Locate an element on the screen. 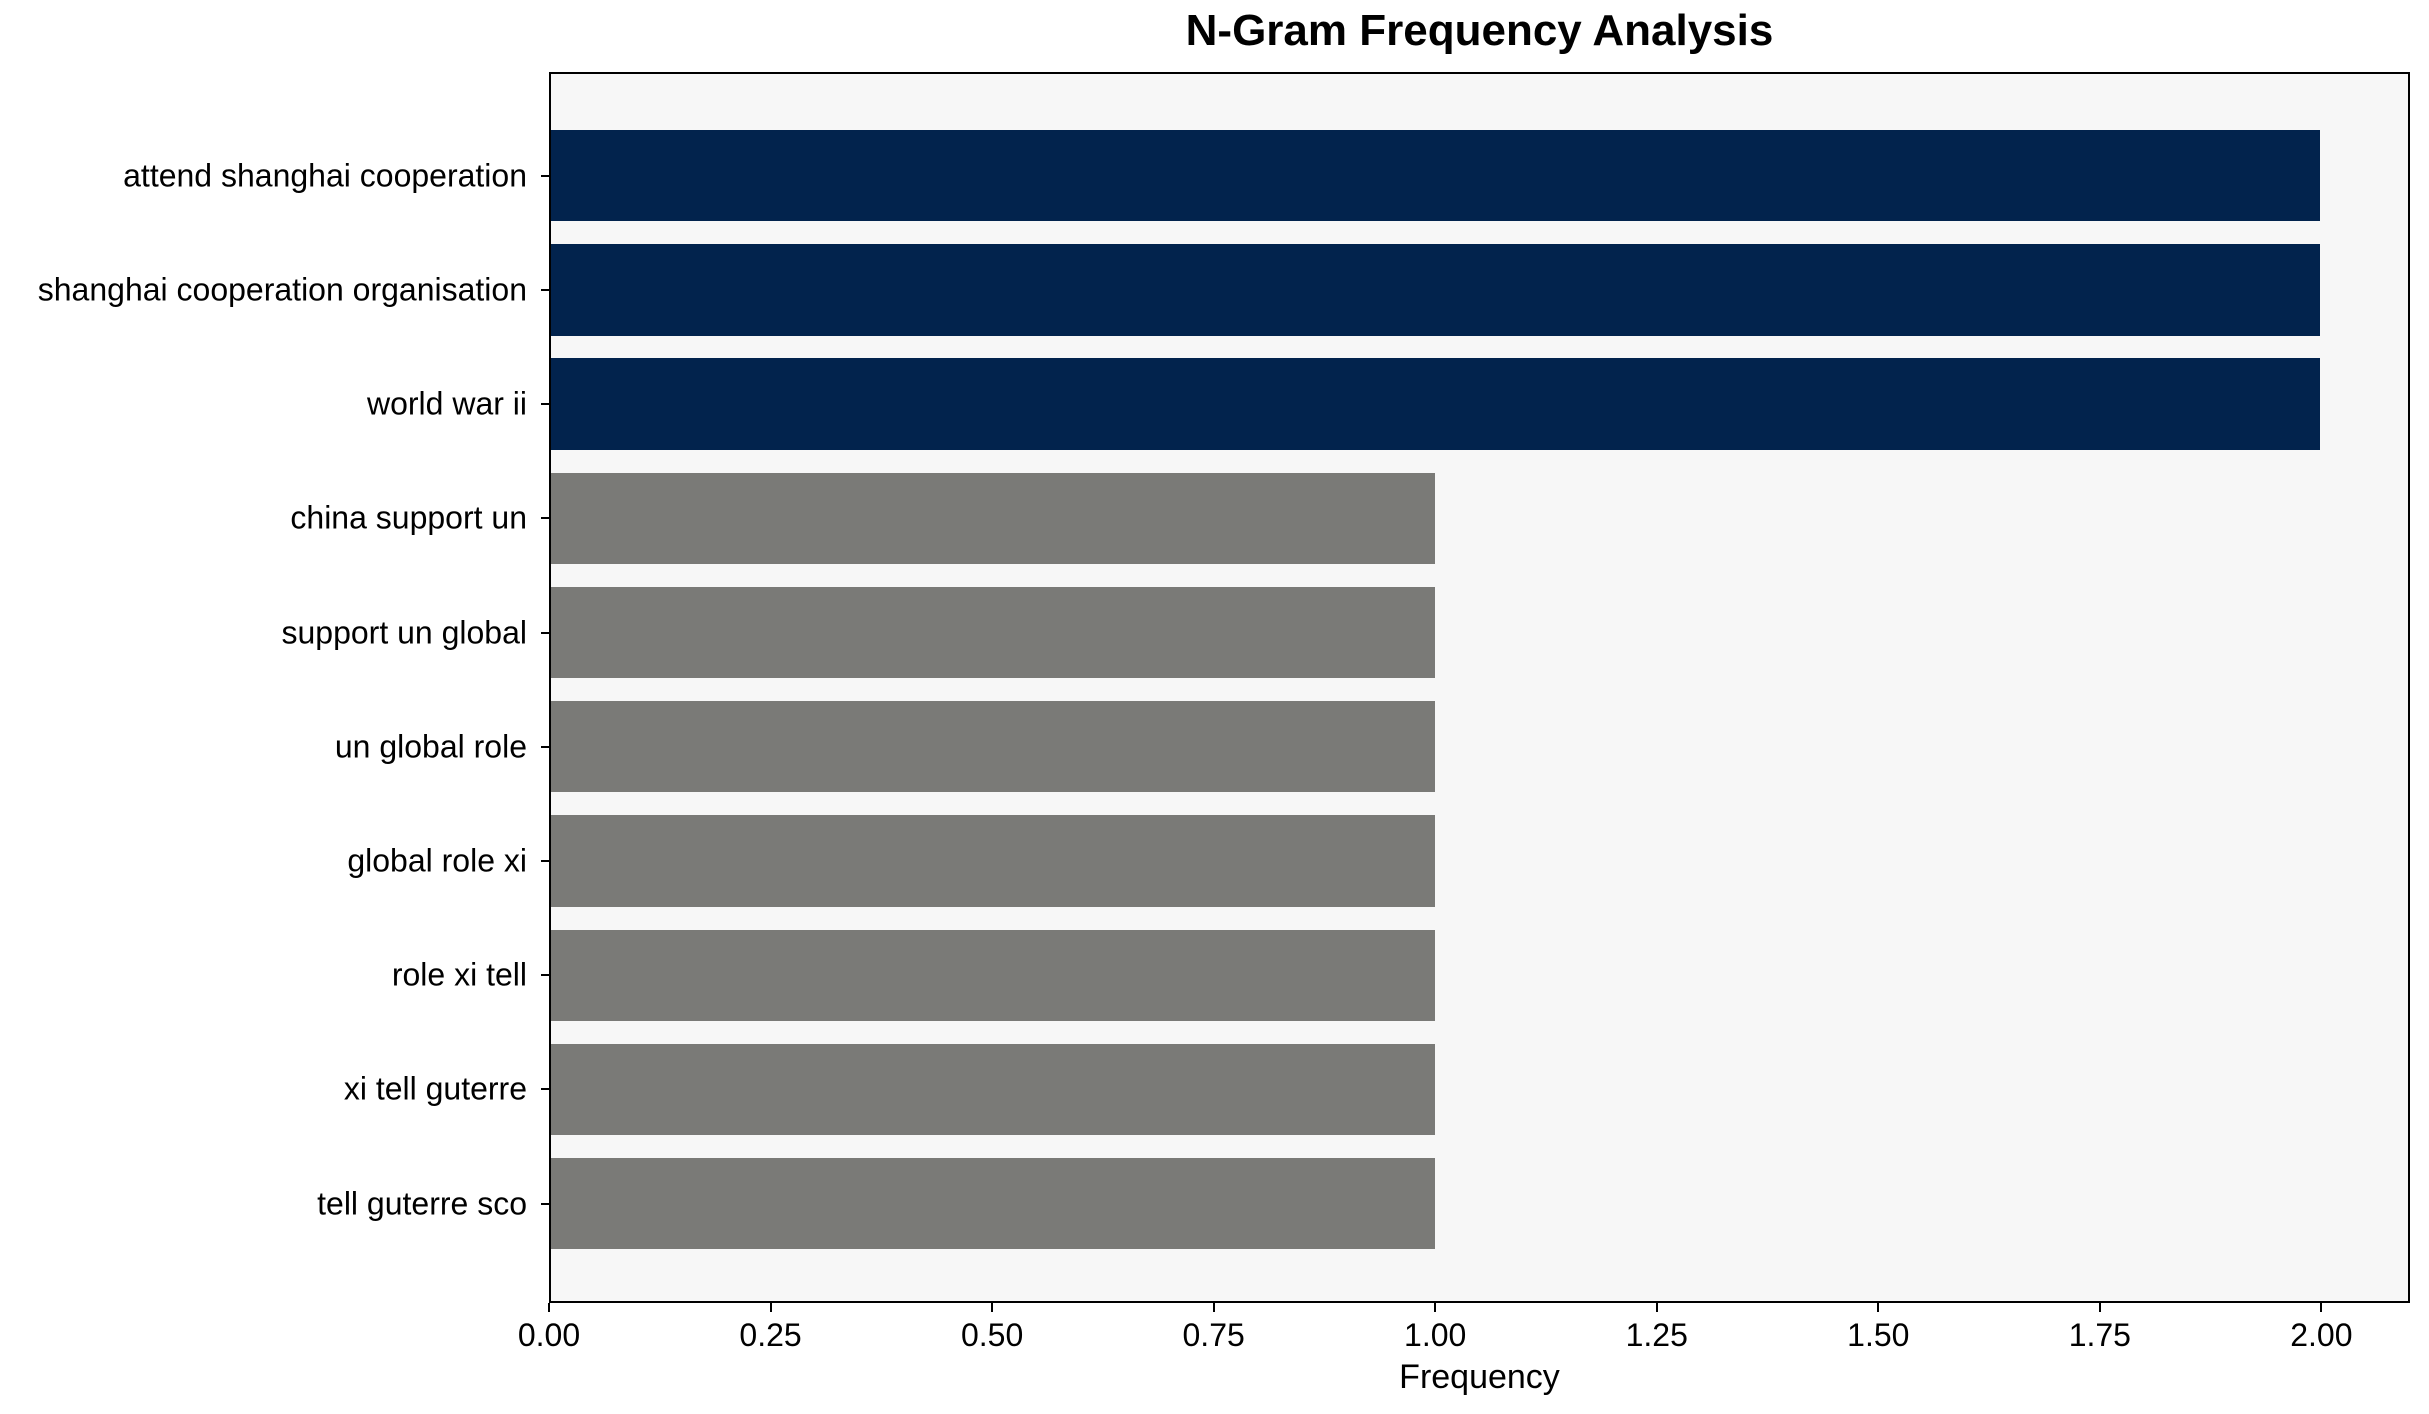 Image resolution: width=2429 pixels, height=1414 pixels. y-tick-label: attend shanghai cooperation is located at coordinates (325, 175).